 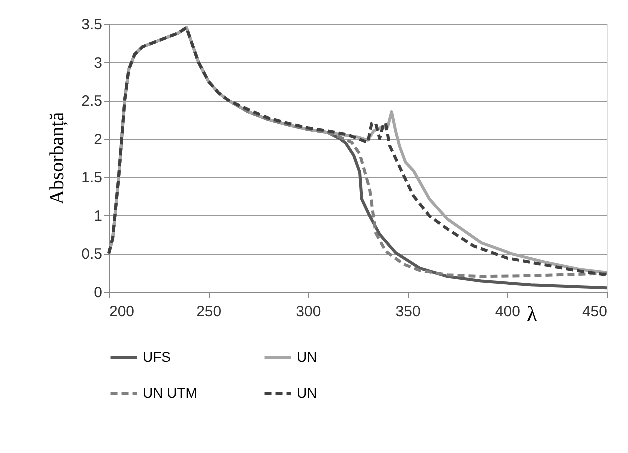 What do you see at coordinates (57, 158) in the screenshot?
I see `y-axis-title: Absorbanță` at bounding box center [57, 158].